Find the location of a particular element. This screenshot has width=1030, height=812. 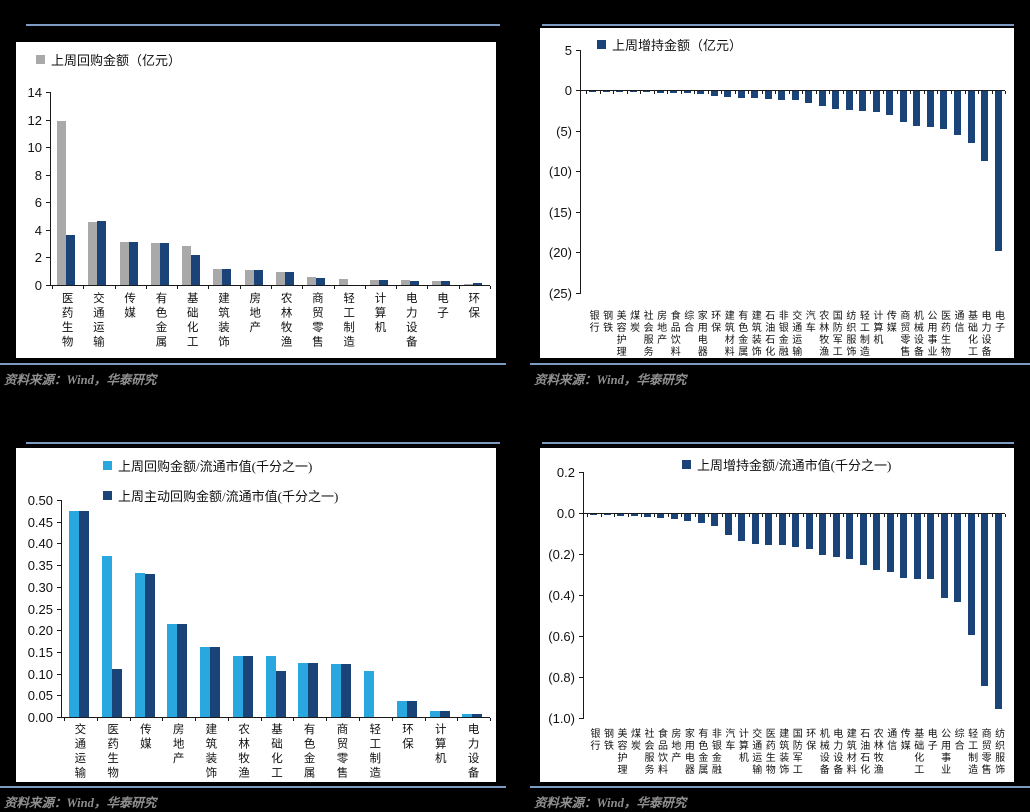

category-label: 商贸零售 is located at coordinates (341, 752).